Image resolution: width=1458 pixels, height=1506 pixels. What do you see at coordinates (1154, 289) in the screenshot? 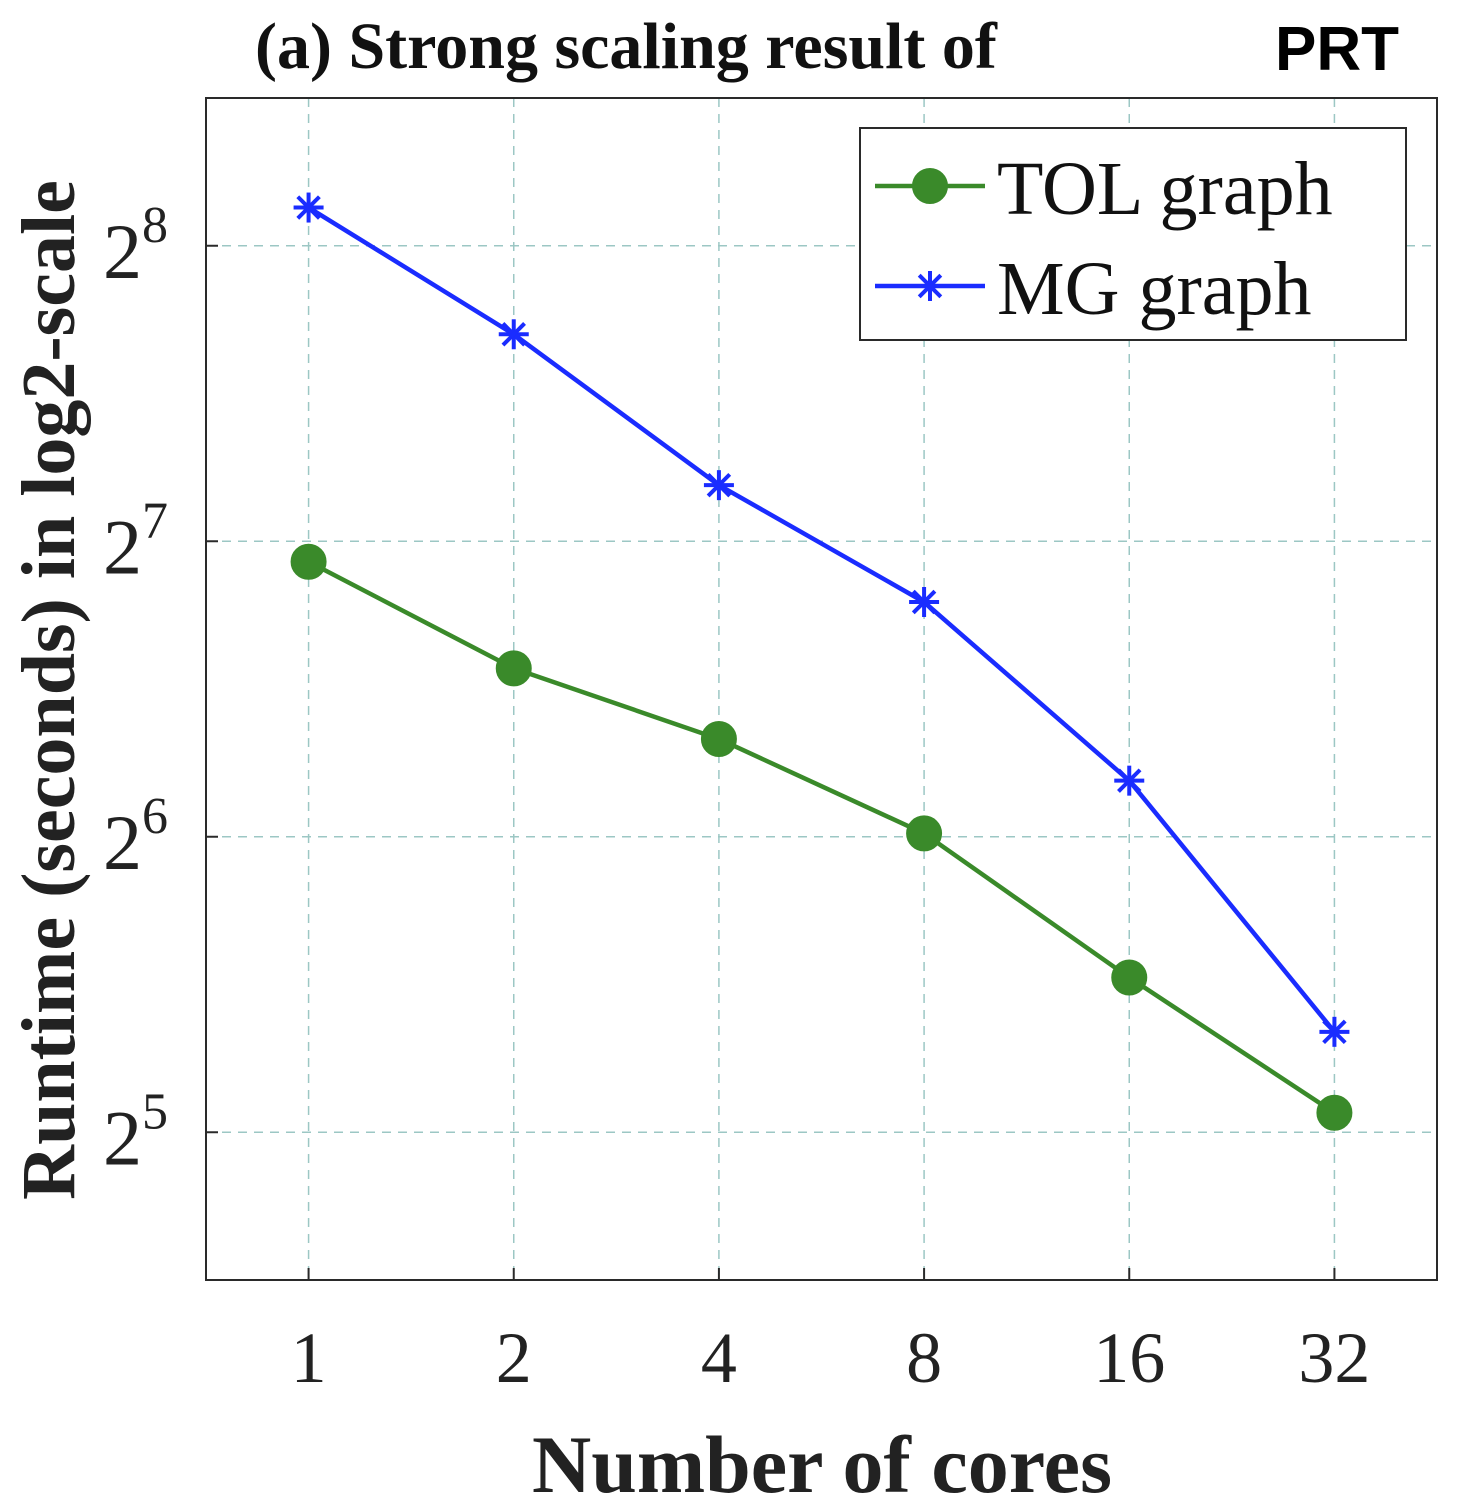
I see `legend-label-mg-graph: MG graph` at bounding box center [1154, 289].